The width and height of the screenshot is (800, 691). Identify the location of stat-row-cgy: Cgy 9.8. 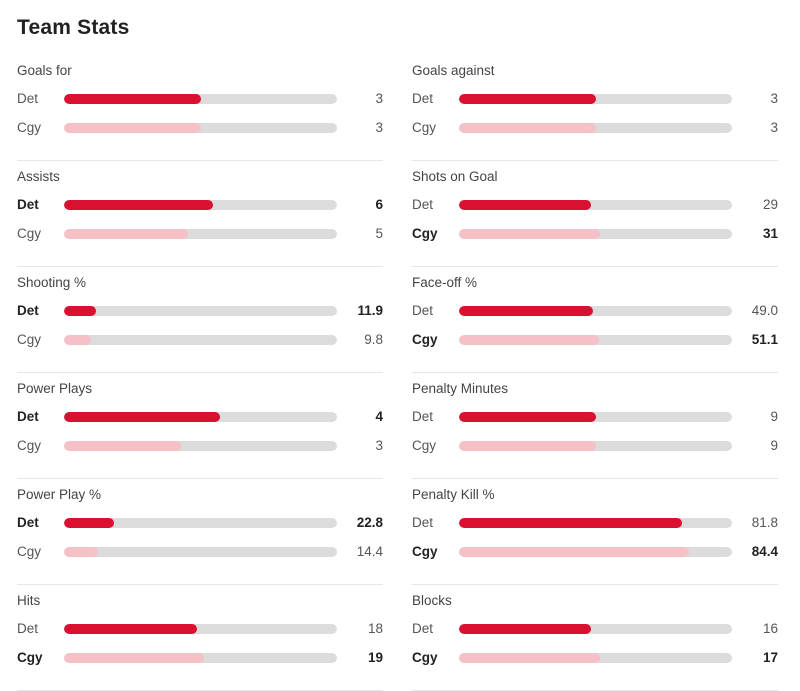
(200, 340).